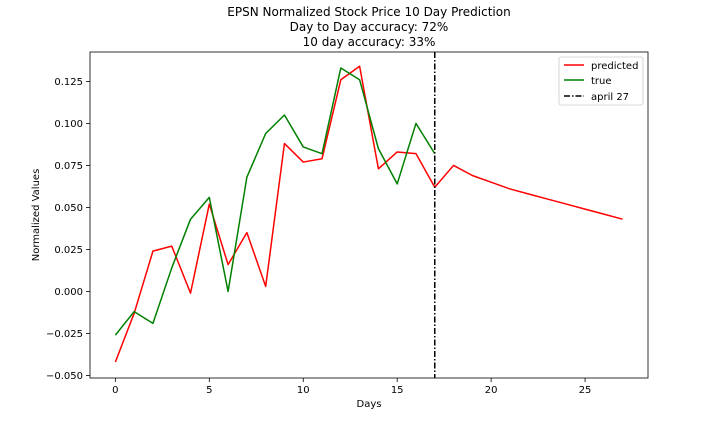 This screenshot has width=720, height=432. What do you see at coordinates (585, 390) in the screenshot?
I see `x-tick-label: 25` at bounding box center [585, 390].